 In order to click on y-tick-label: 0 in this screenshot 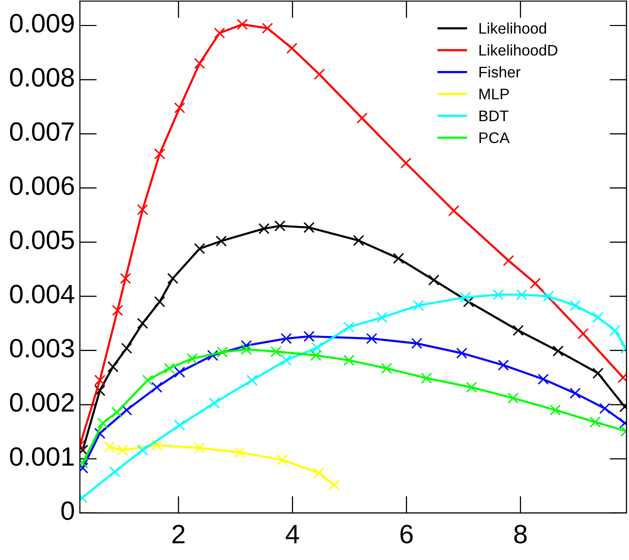, I will do `click(67, 510)`.